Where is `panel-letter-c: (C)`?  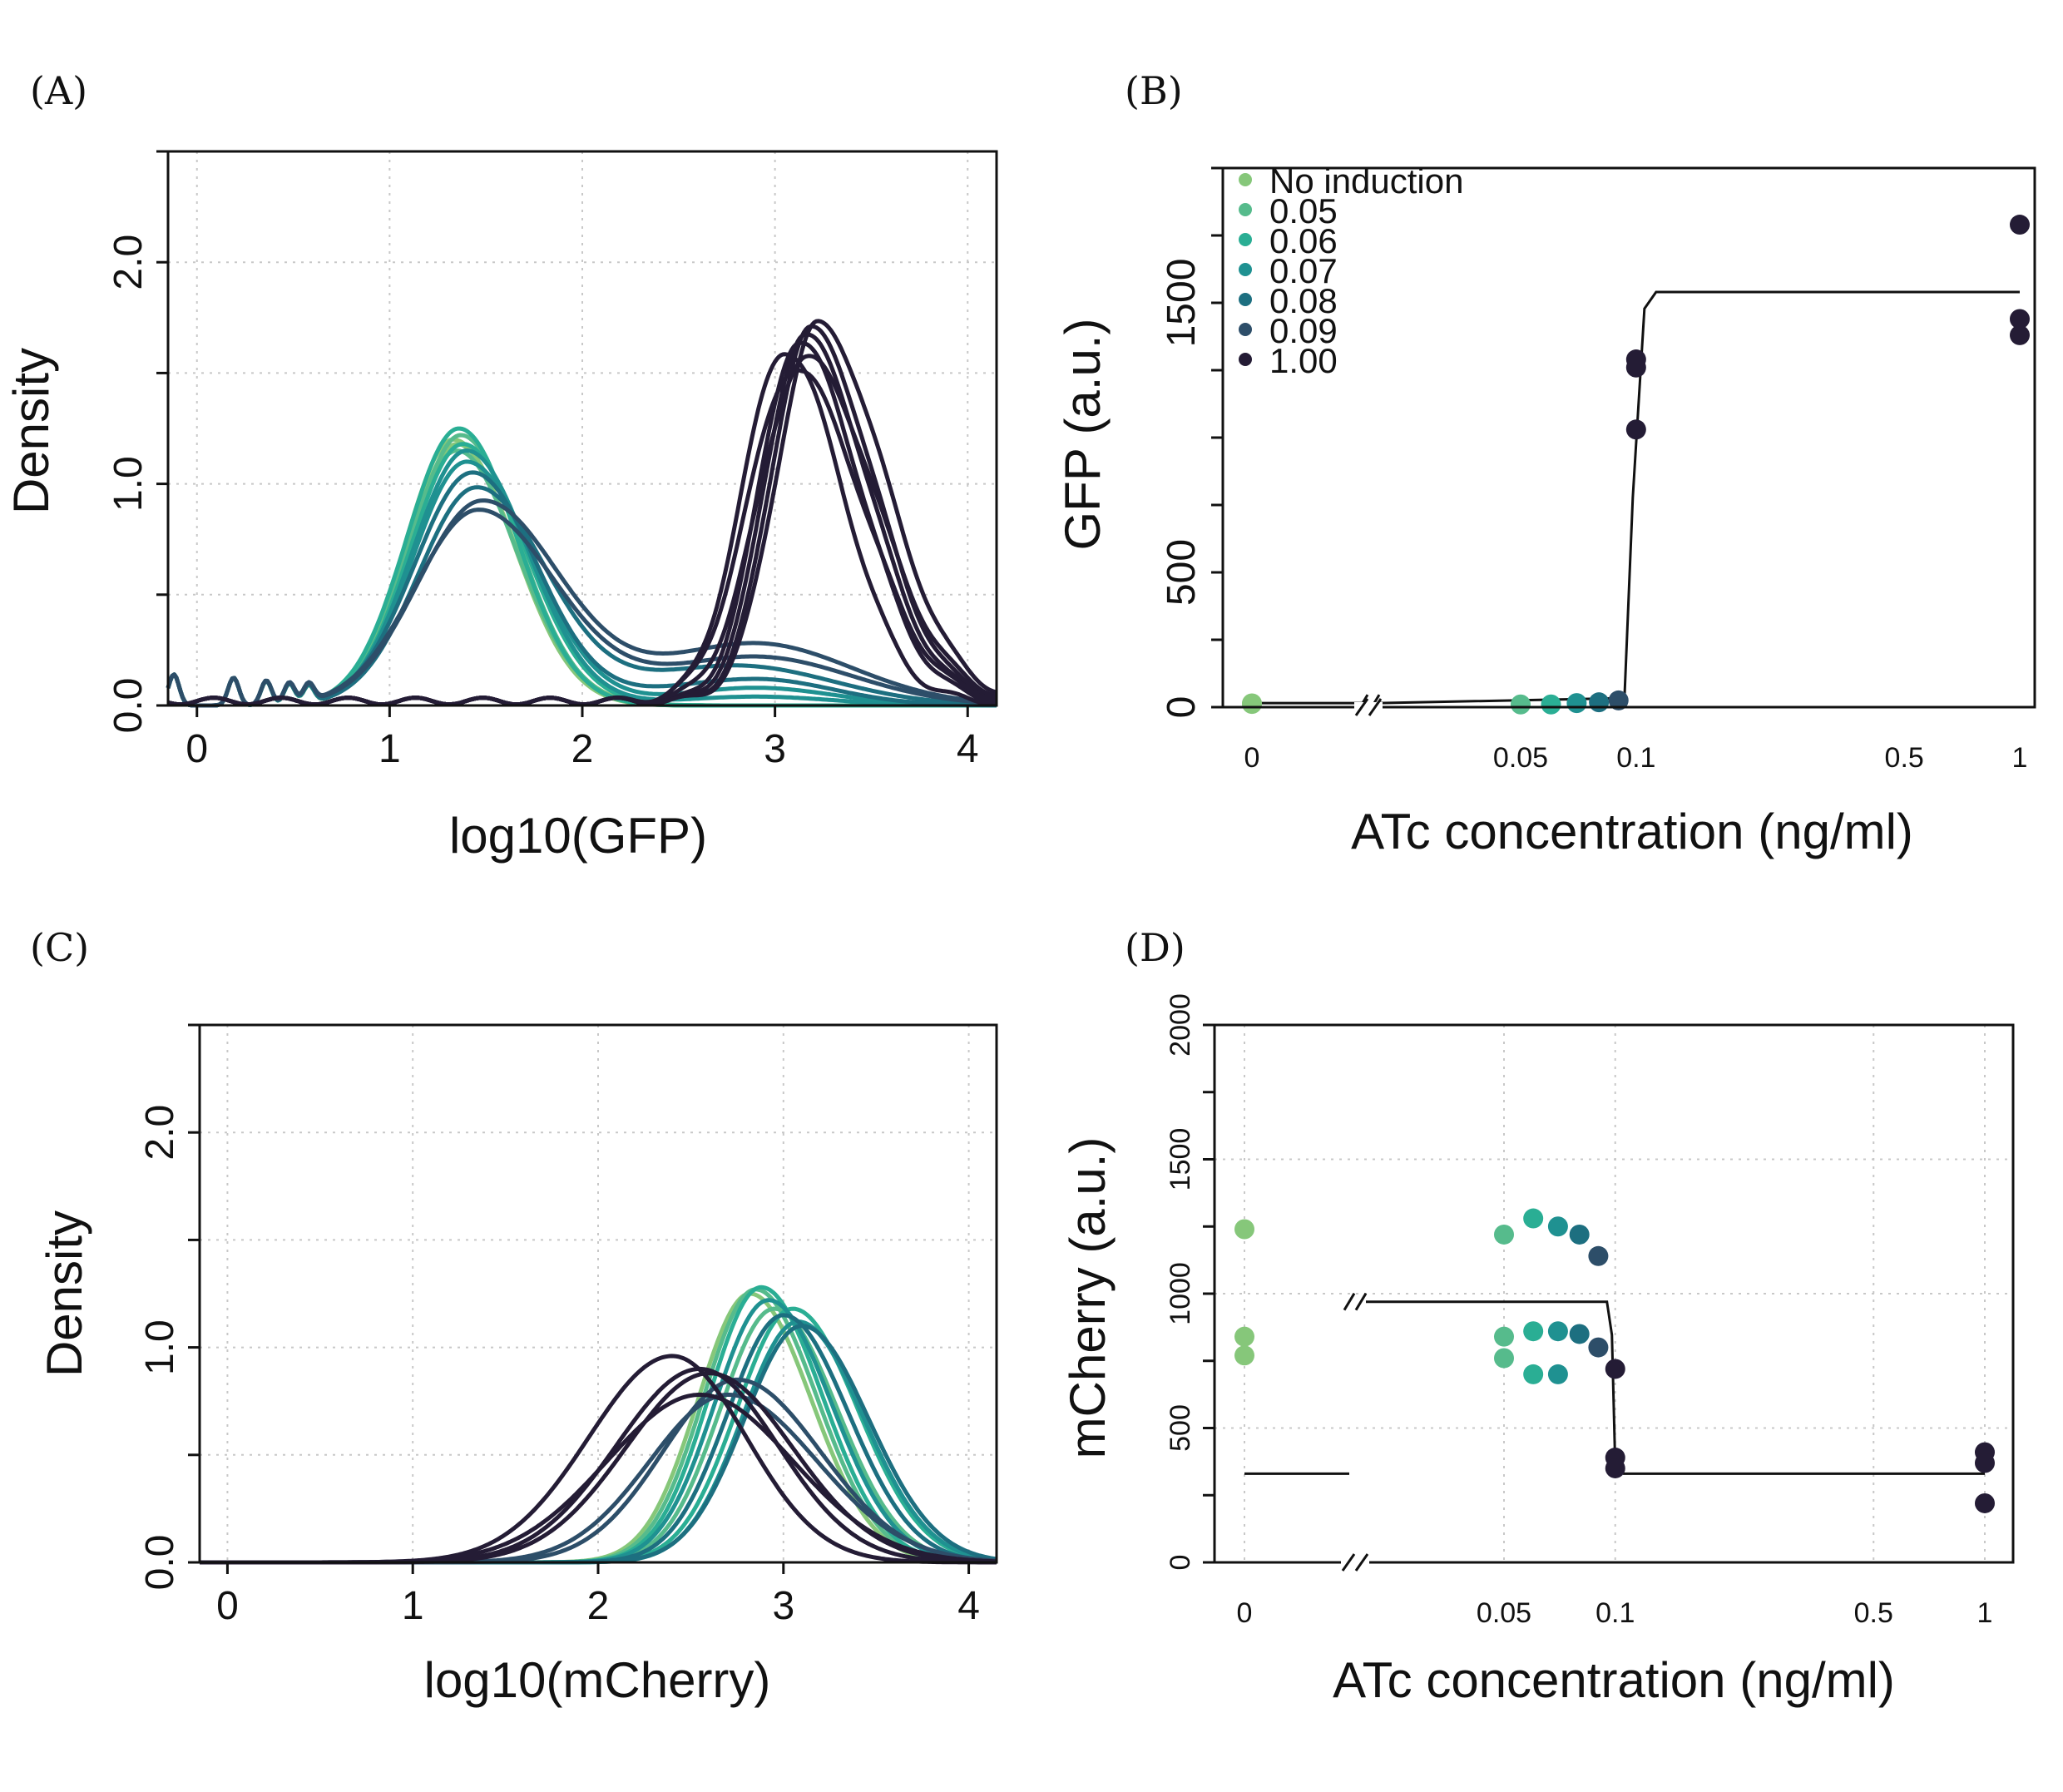
panel-letter-c: (C) is located at coordinates (59, 947).